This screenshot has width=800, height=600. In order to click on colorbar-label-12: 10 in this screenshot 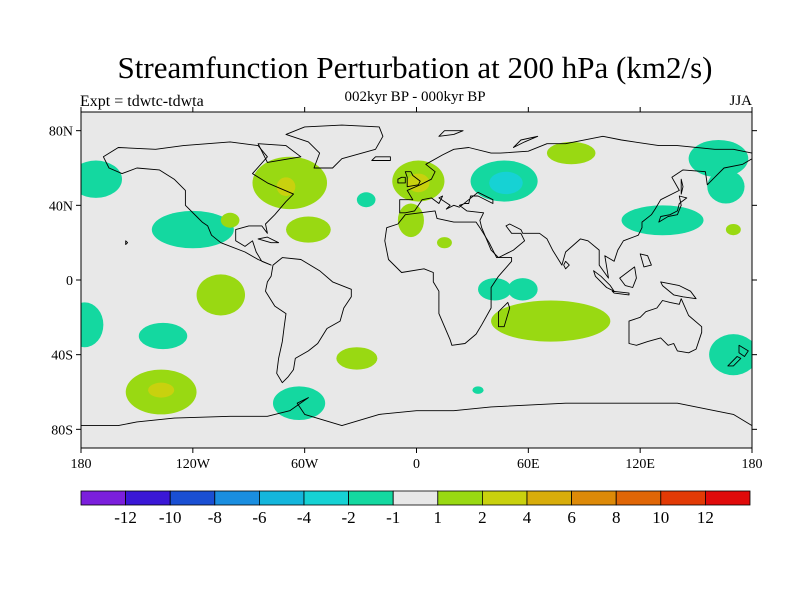, I will do `click(660, 517)`.